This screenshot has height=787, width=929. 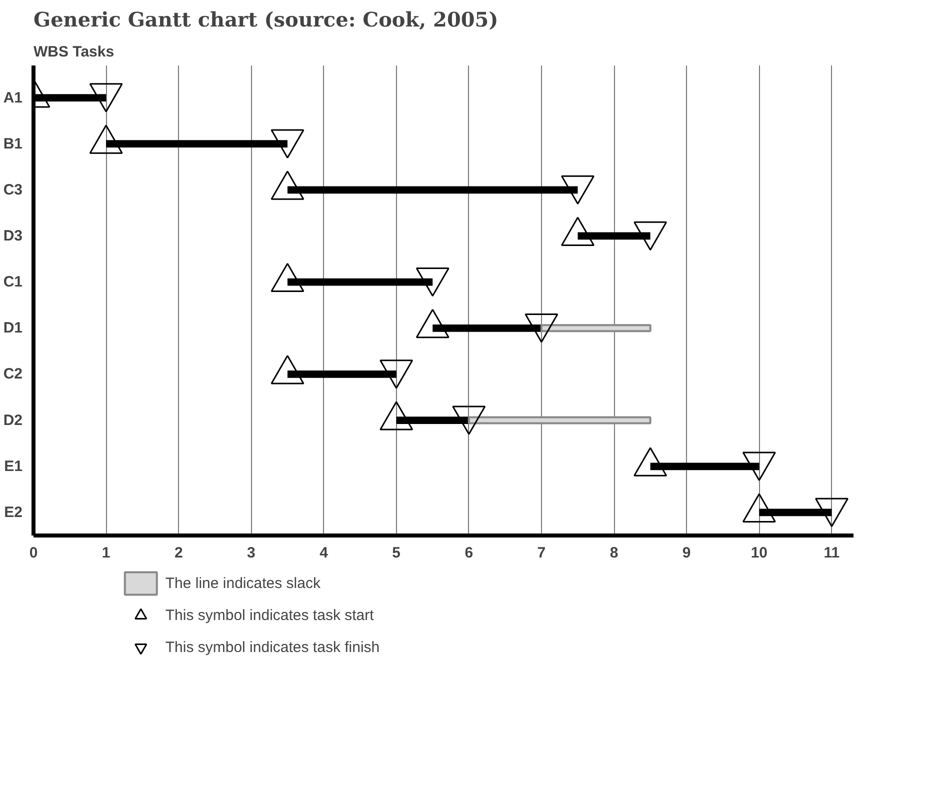 I want to click on x-tick-label: 8, so click(x=614, y=553).